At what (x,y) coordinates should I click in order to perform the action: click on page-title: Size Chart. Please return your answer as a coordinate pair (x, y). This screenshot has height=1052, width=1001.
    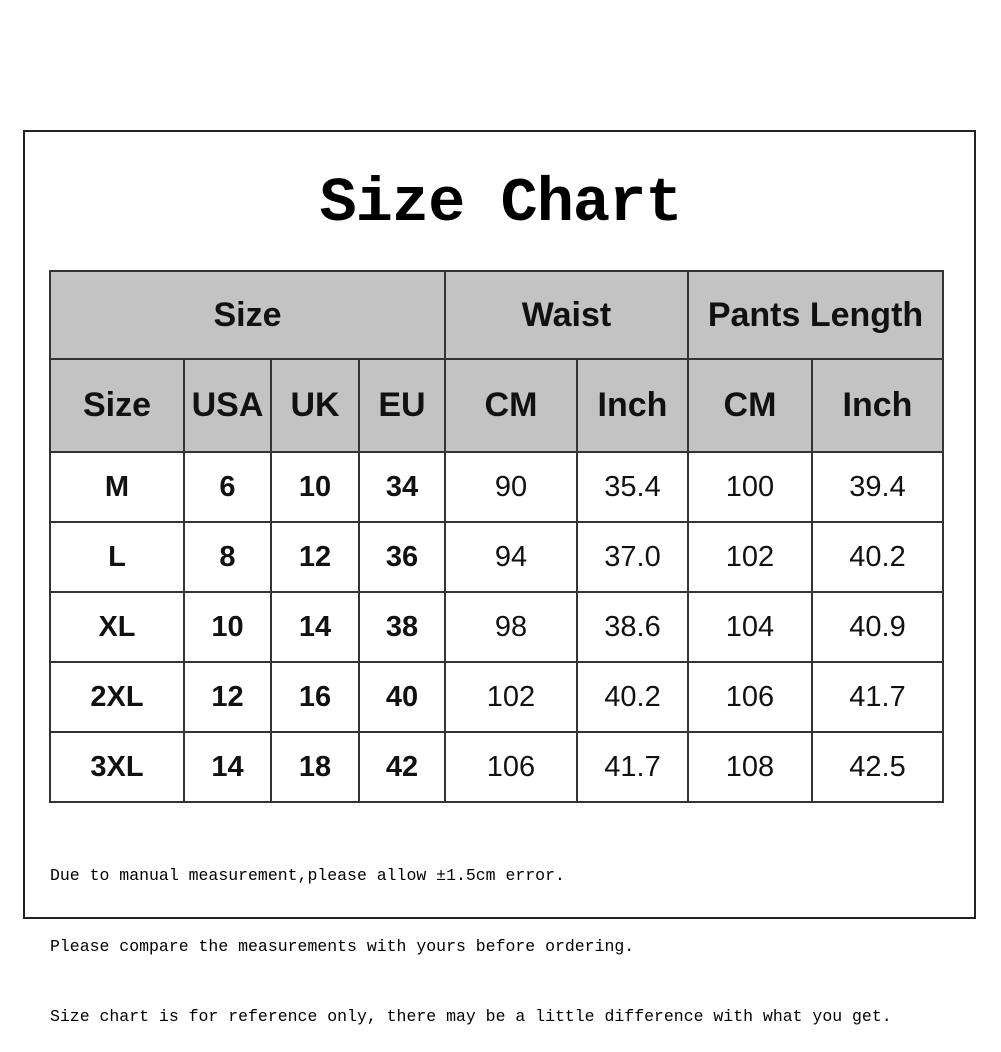
    Looking at the image, I should click on (500, 203).